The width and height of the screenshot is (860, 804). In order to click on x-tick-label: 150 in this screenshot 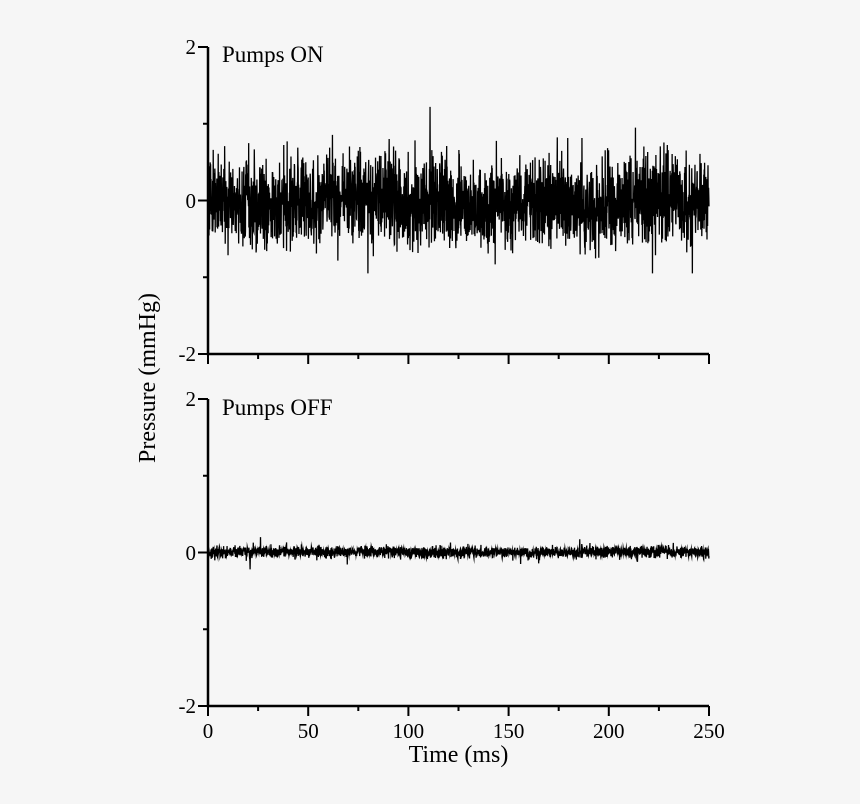, I will do `click(508, 731)`.